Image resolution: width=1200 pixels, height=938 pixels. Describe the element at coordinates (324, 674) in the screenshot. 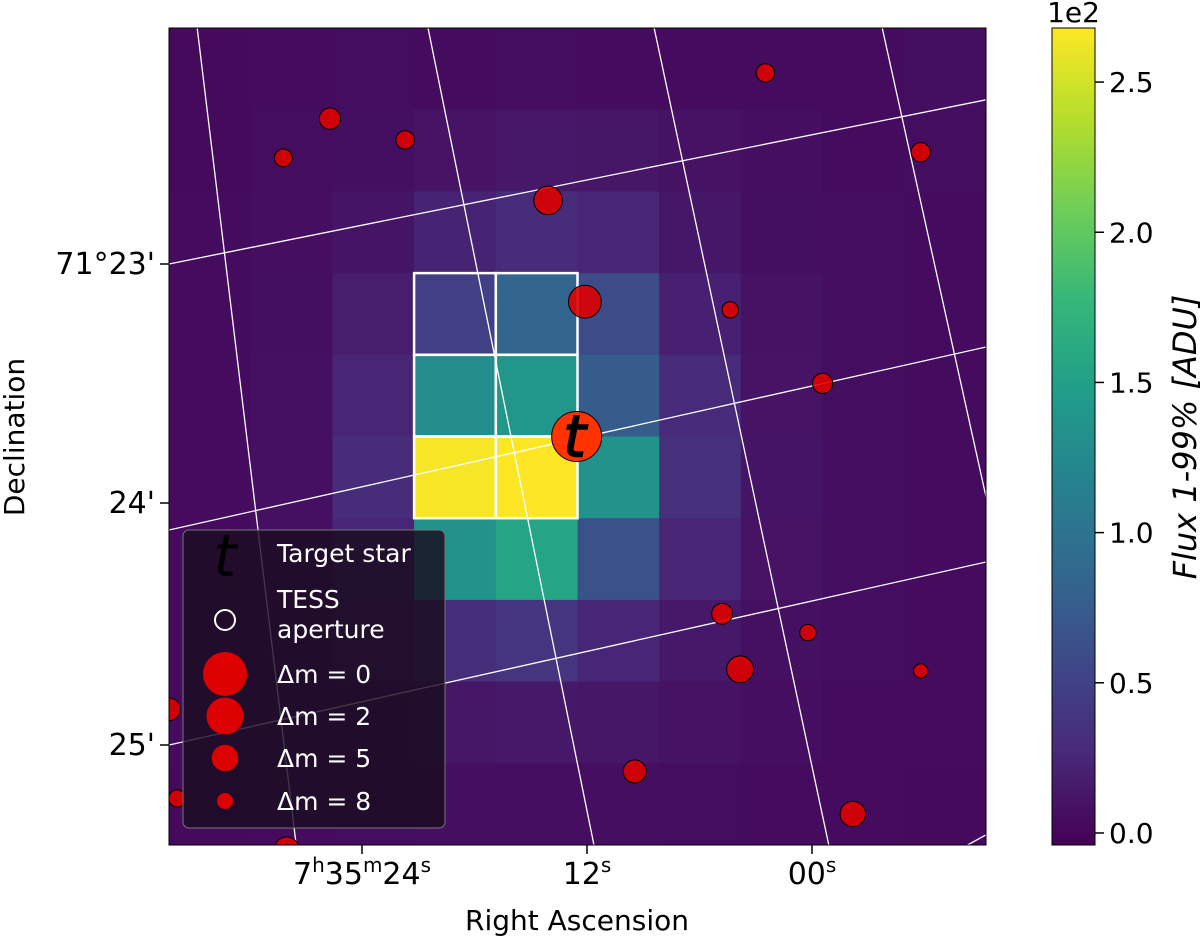

I see `legend-label-dm: Δm = 0` at that location.